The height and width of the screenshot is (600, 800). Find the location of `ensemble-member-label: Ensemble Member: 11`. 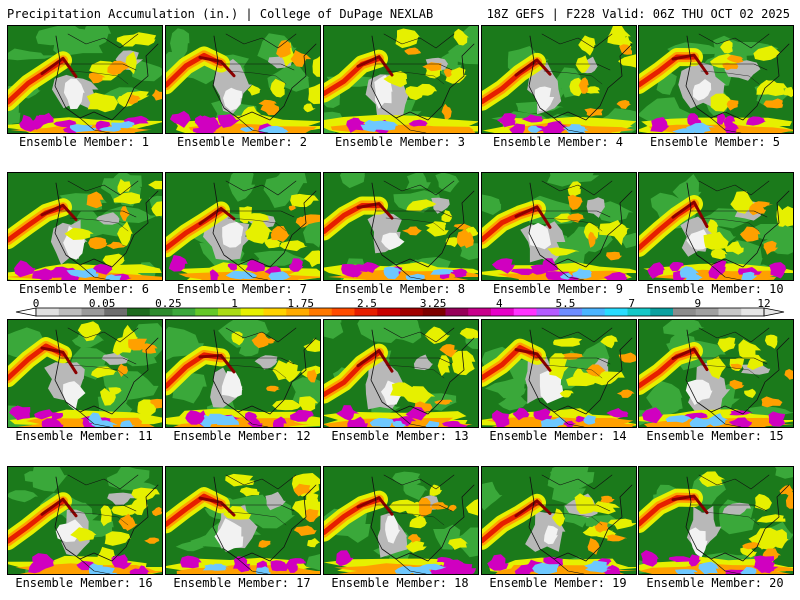

ensemble-member-label: Ensemble Member: 11 is located at coordinates (84, 436).